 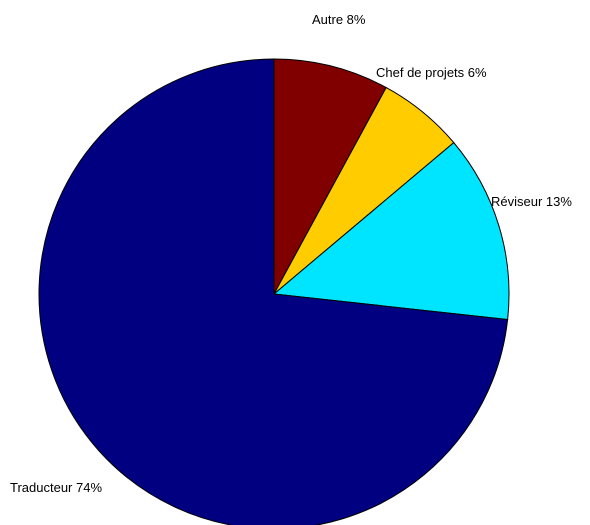 I want to click on pie-slice-label-1: Chef de projets 6%, so click(x=431, y=72).